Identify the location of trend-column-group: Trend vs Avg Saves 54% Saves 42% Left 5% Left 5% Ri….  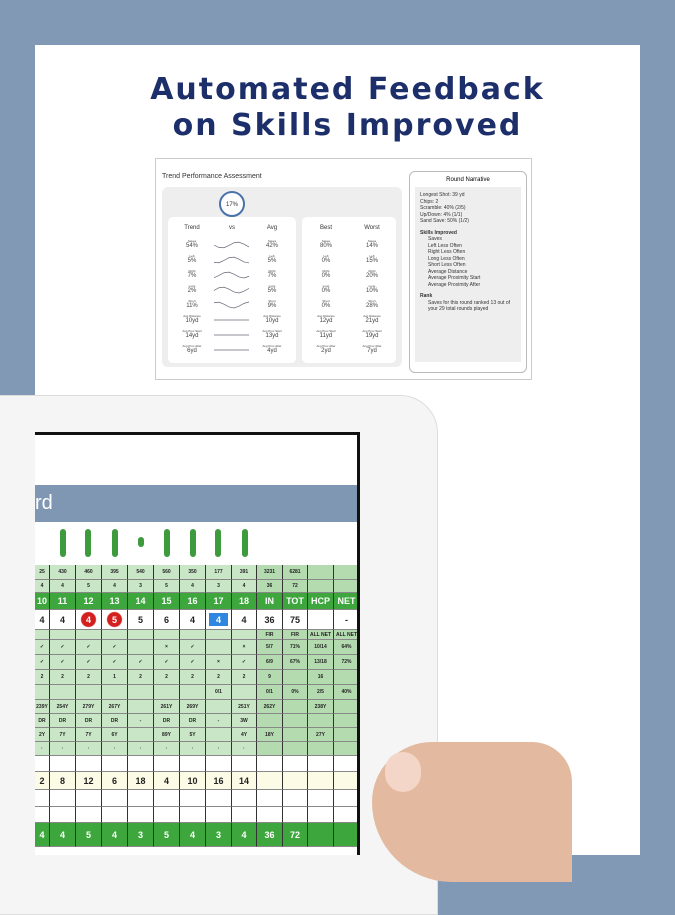
(232, 290).